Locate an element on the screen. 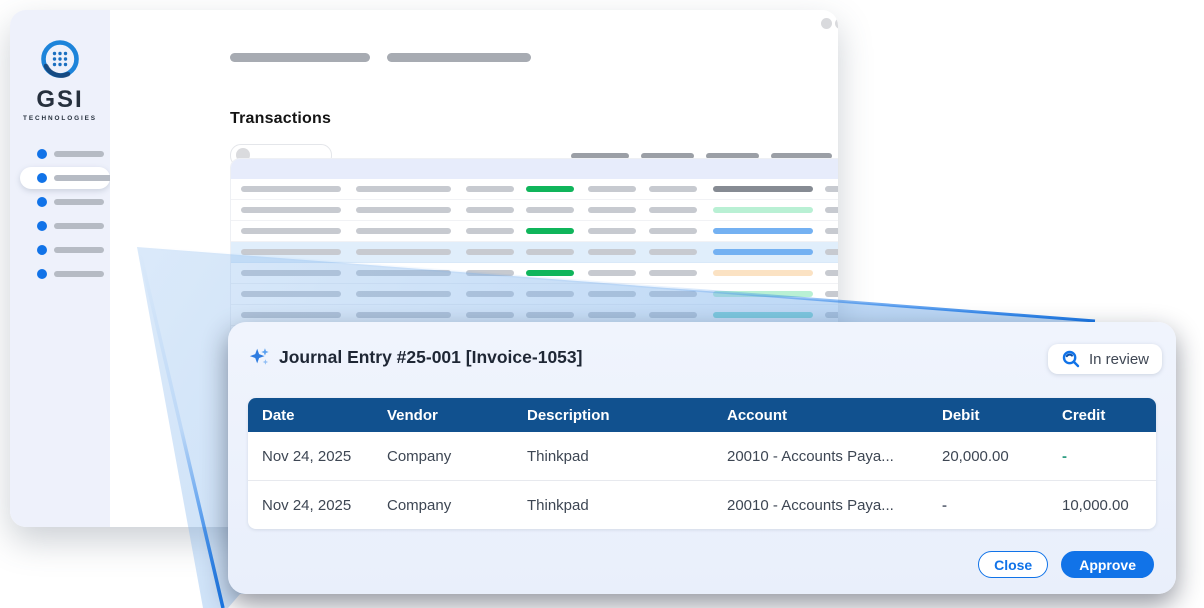  sidebar-item-active is located at coordinates (62, 178).